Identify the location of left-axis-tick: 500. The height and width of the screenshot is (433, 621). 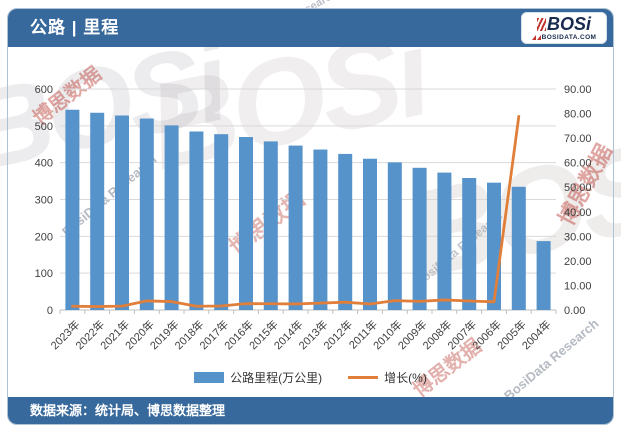
(44, 127).